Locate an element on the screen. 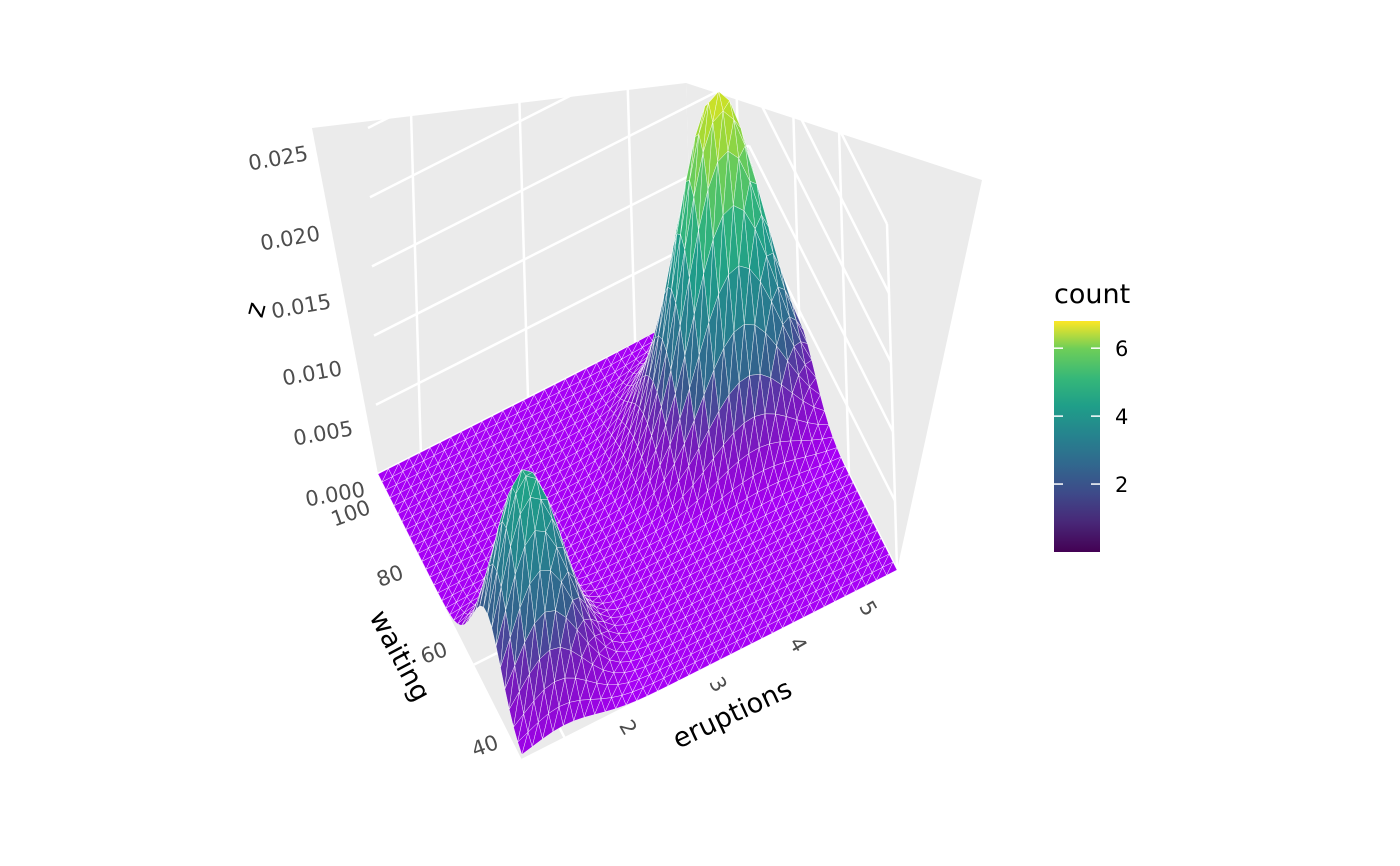  legend-tick-label: 2 is located at coordinates (1121, 485).